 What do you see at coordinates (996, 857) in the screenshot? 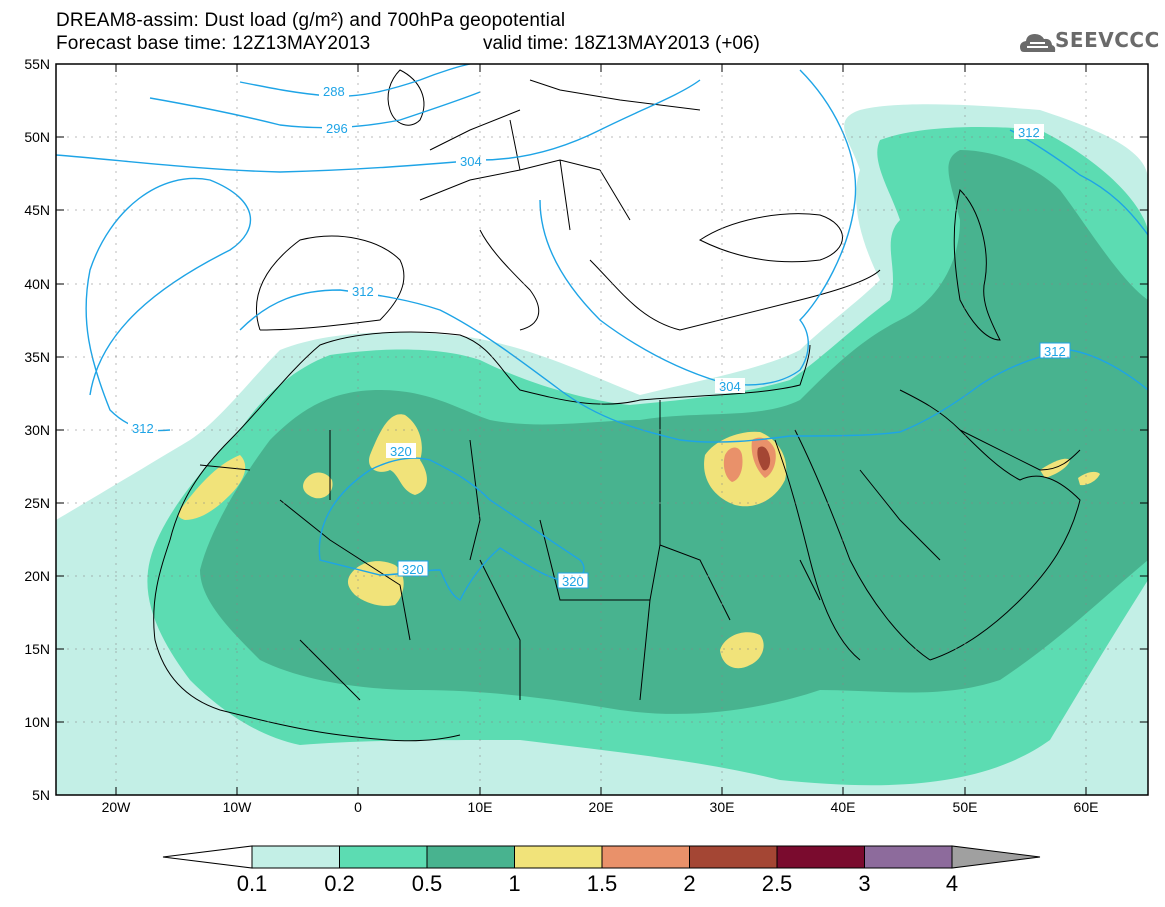
I see `colorbar-over-arrow` at bounding box center [996, 857].